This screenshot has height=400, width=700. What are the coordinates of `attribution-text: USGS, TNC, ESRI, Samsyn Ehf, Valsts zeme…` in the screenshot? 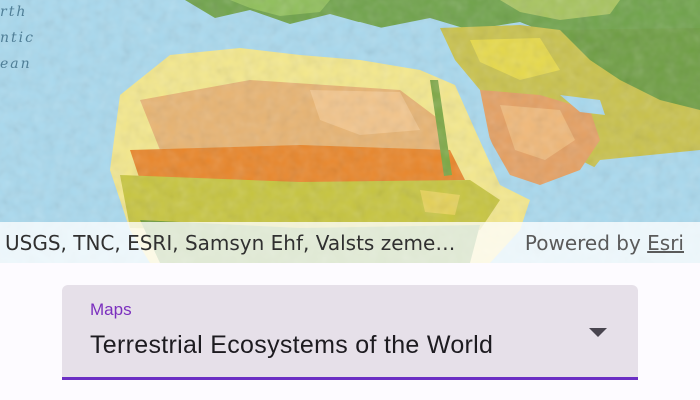 It's located at (235, 242).